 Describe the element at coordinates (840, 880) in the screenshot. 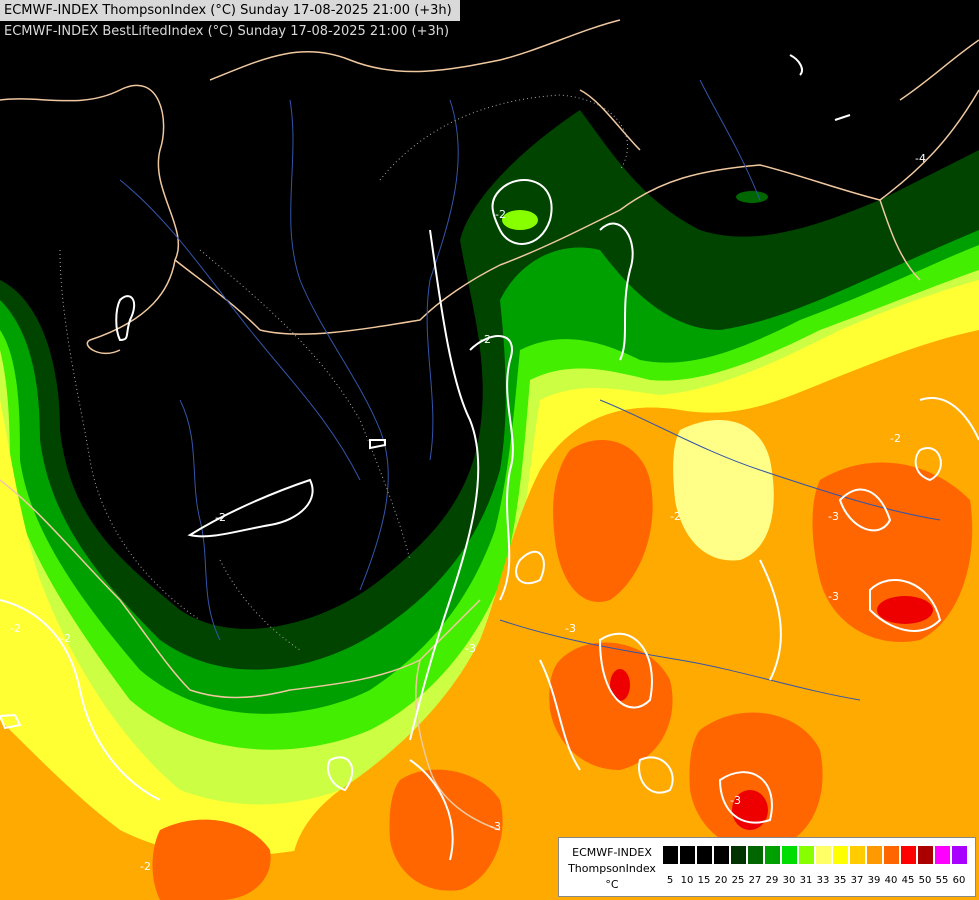

I see `legend-tick-label: 35` at that location.